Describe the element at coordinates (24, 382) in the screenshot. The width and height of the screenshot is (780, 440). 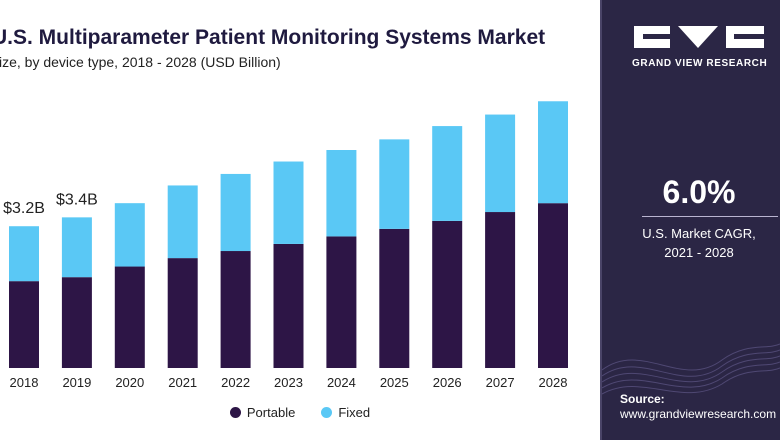
I see `x-tick-2018: 2018` at that location.